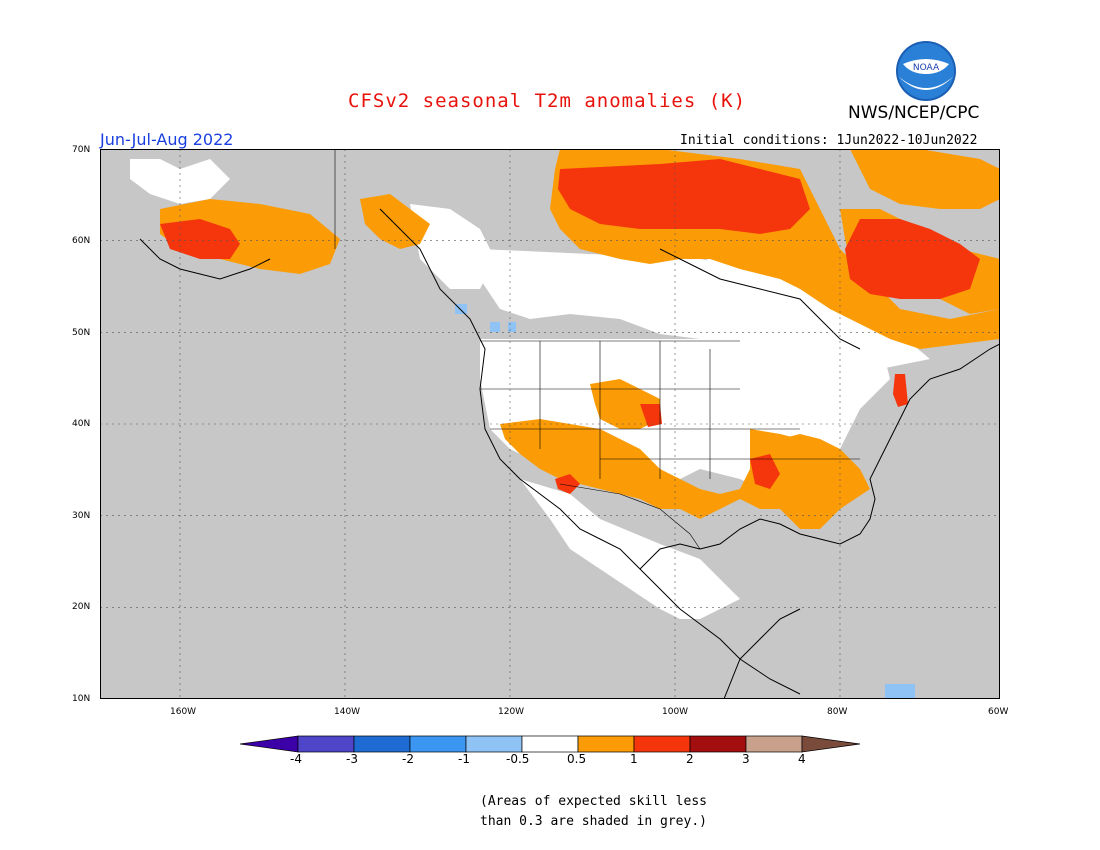 The image size is (1100, 850). Describe the element at coordinates (547, 101) in the screenshot. I see `map-title: CFSv2 seasonal T2m anomalies (K)` at that location.